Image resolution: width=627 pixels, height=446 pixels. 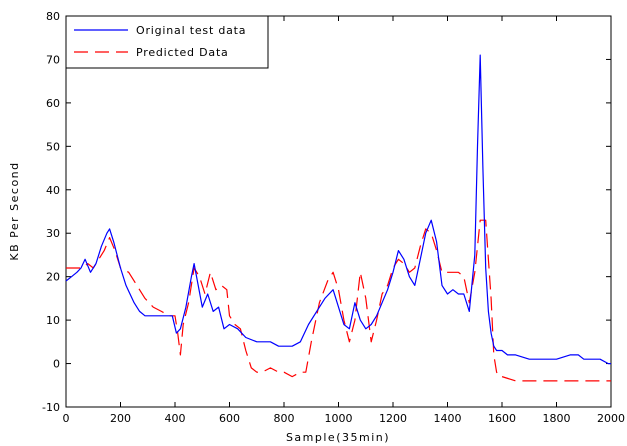 I want to click on x-tick-label: 1800, so click(x=557, y=418).